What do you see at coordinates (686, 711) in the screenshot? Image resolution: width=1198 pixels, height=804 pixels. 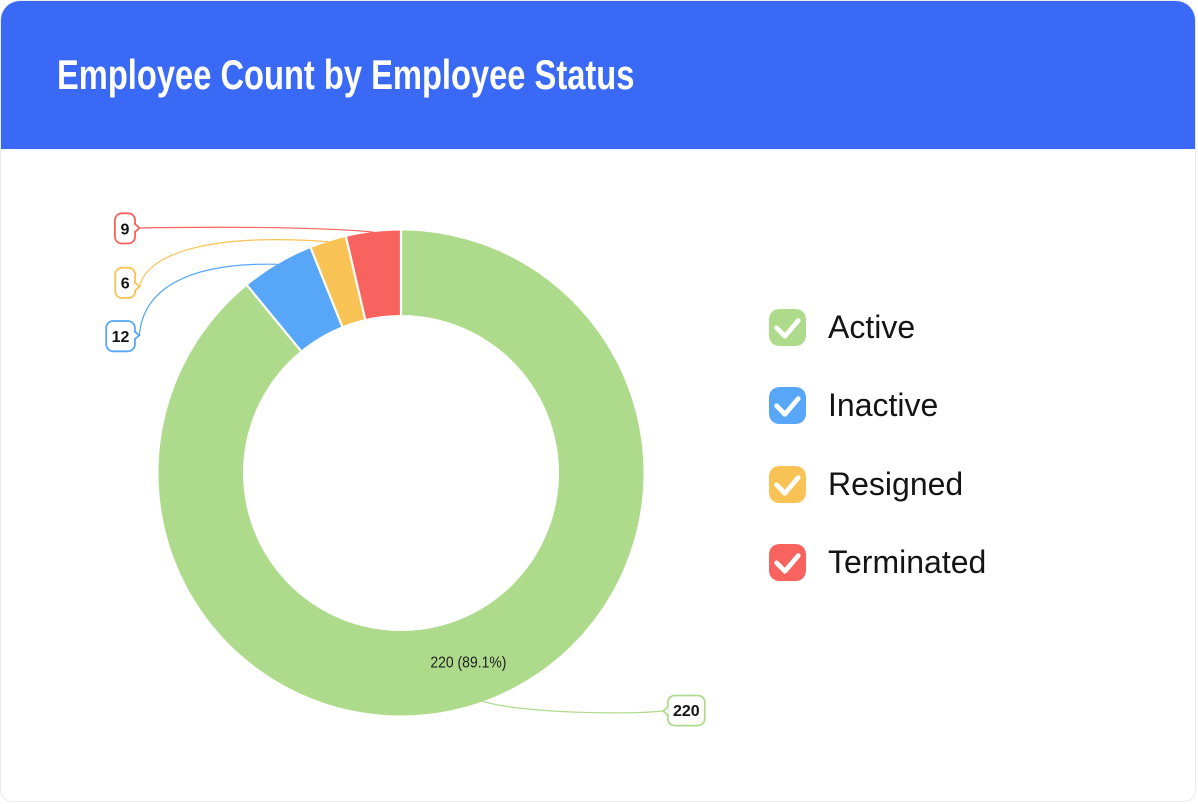 I see `svg-text: 220` at bounding box center [686, 711].